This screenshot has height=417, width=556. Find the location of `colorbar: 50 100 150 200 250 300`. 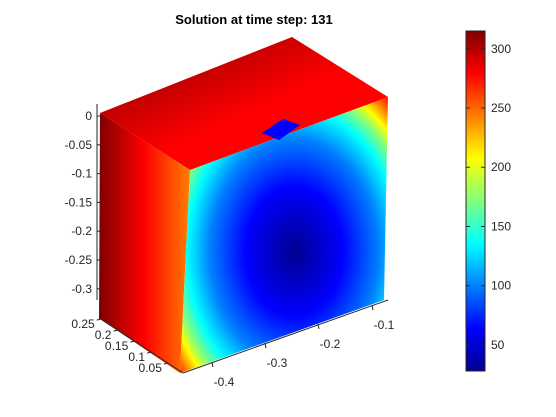

colorbar: 50 100 150 200 250 300 is located at coordinates (488, 201).